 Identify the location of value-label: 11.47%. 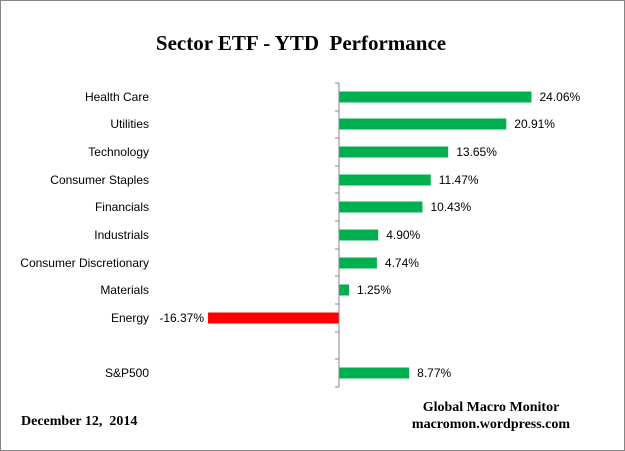
(459, 180).